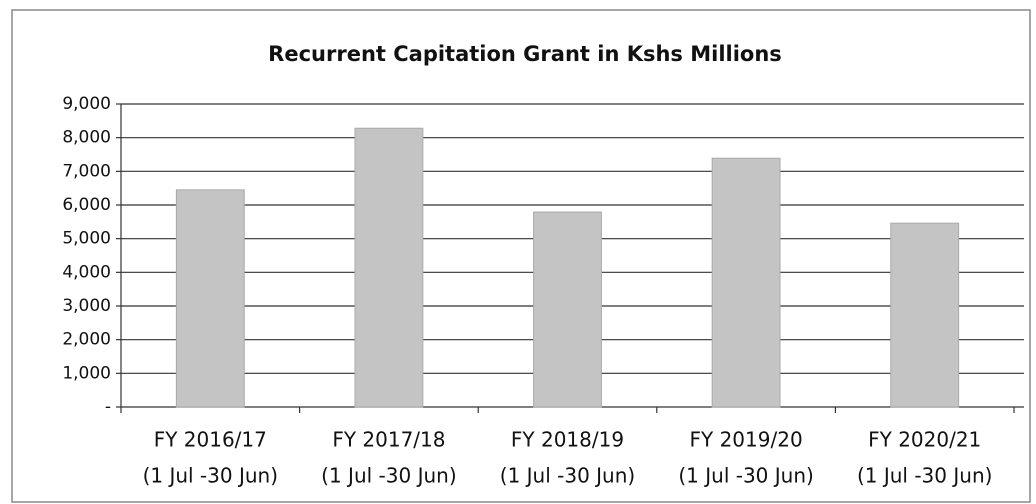 The width and height of the screenshot is (1036, 504). I want to click on y-tick-label: 2,000, so click(86, 340).